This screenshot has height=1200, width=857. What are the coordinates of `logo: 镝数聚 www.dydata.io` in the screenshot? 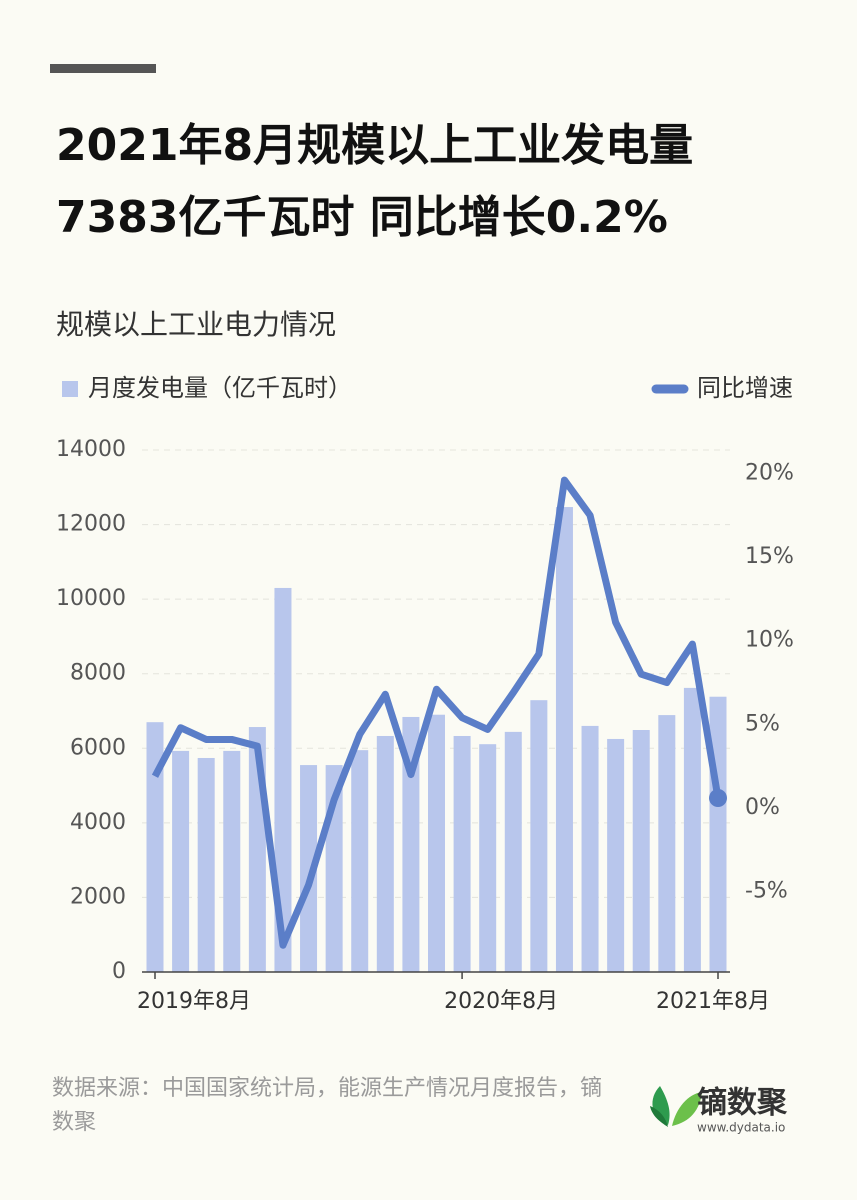 It's located at (719, 1110).